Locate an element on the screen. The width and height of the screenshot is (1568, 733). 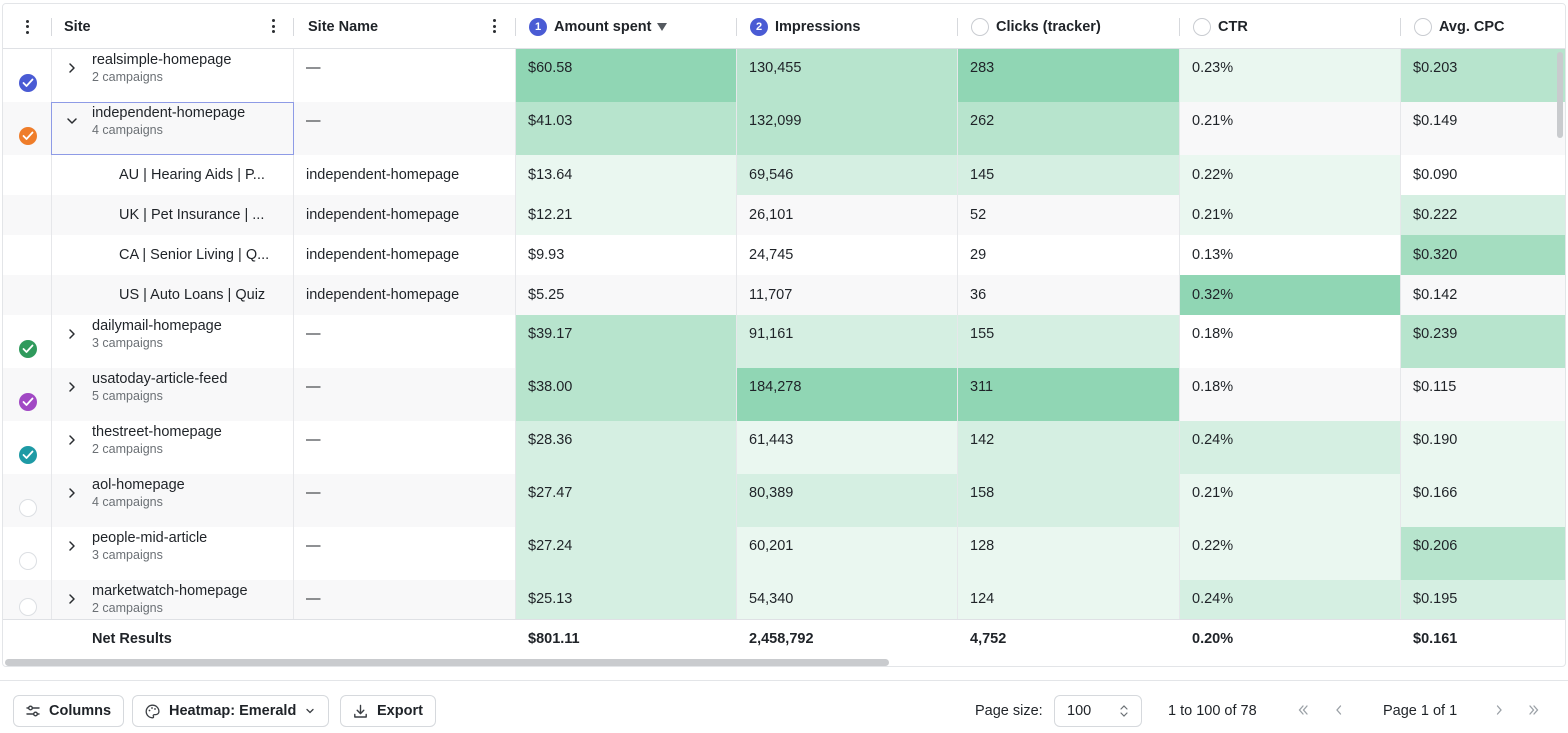
heatmap-label: Heatmap: Emerald is located at coordinates (233, 711).